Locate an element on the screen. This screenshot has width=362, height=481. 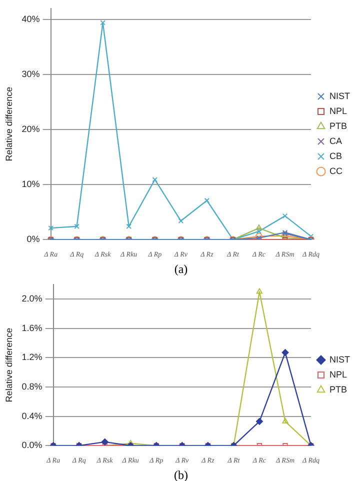
y-tick-label: 1.2% is located at coordinates (32, 357).